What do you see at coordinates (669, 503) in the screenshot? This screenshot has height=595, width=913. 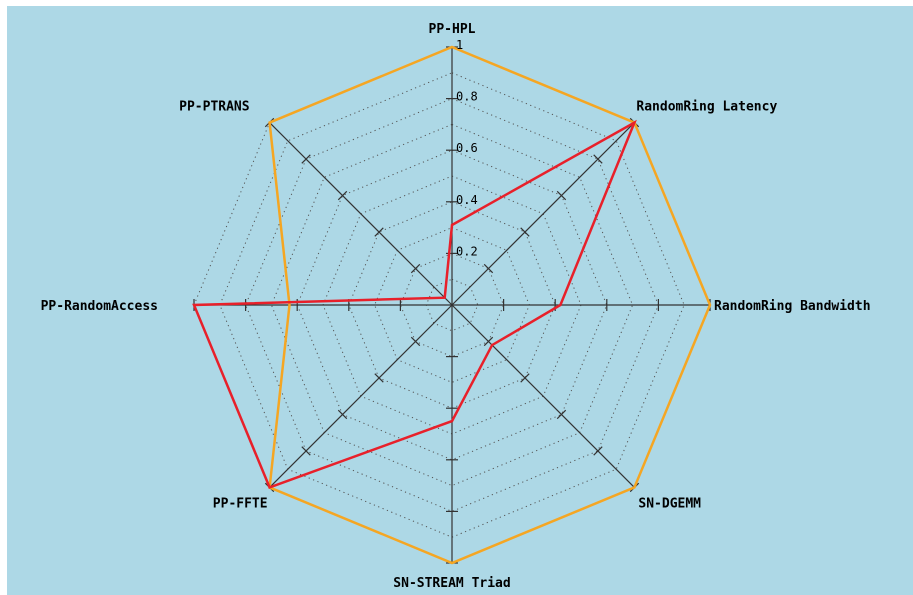 I see `axis-label: SN-DGEMM` at bounding box center [669, 503].